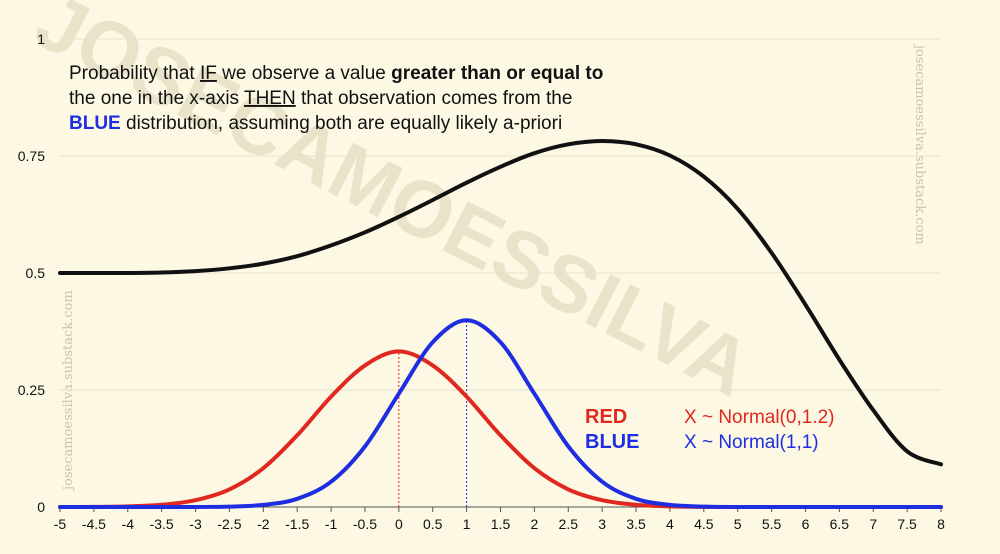 This screenshot has height=554, width=1000. What do you see at coordinates (497, 73) in the screenshot?
I see `title-segment: greater than or equal to` at bounding box center [497, 73].